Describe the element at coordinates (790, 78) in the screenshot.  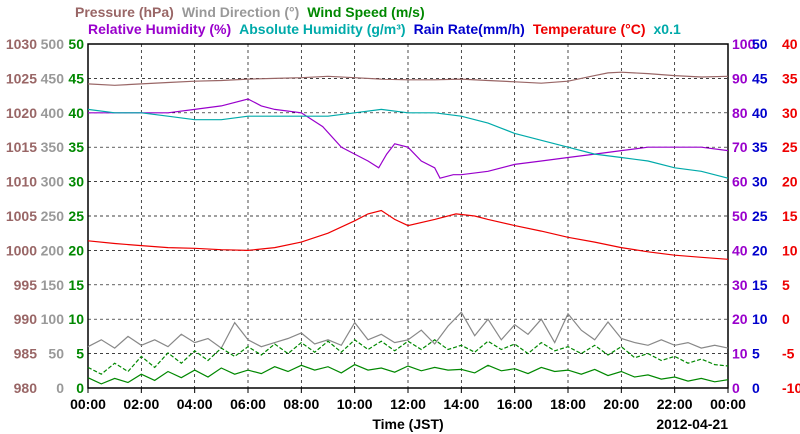
I see `y-tick-label-temperature: 35` at that location.